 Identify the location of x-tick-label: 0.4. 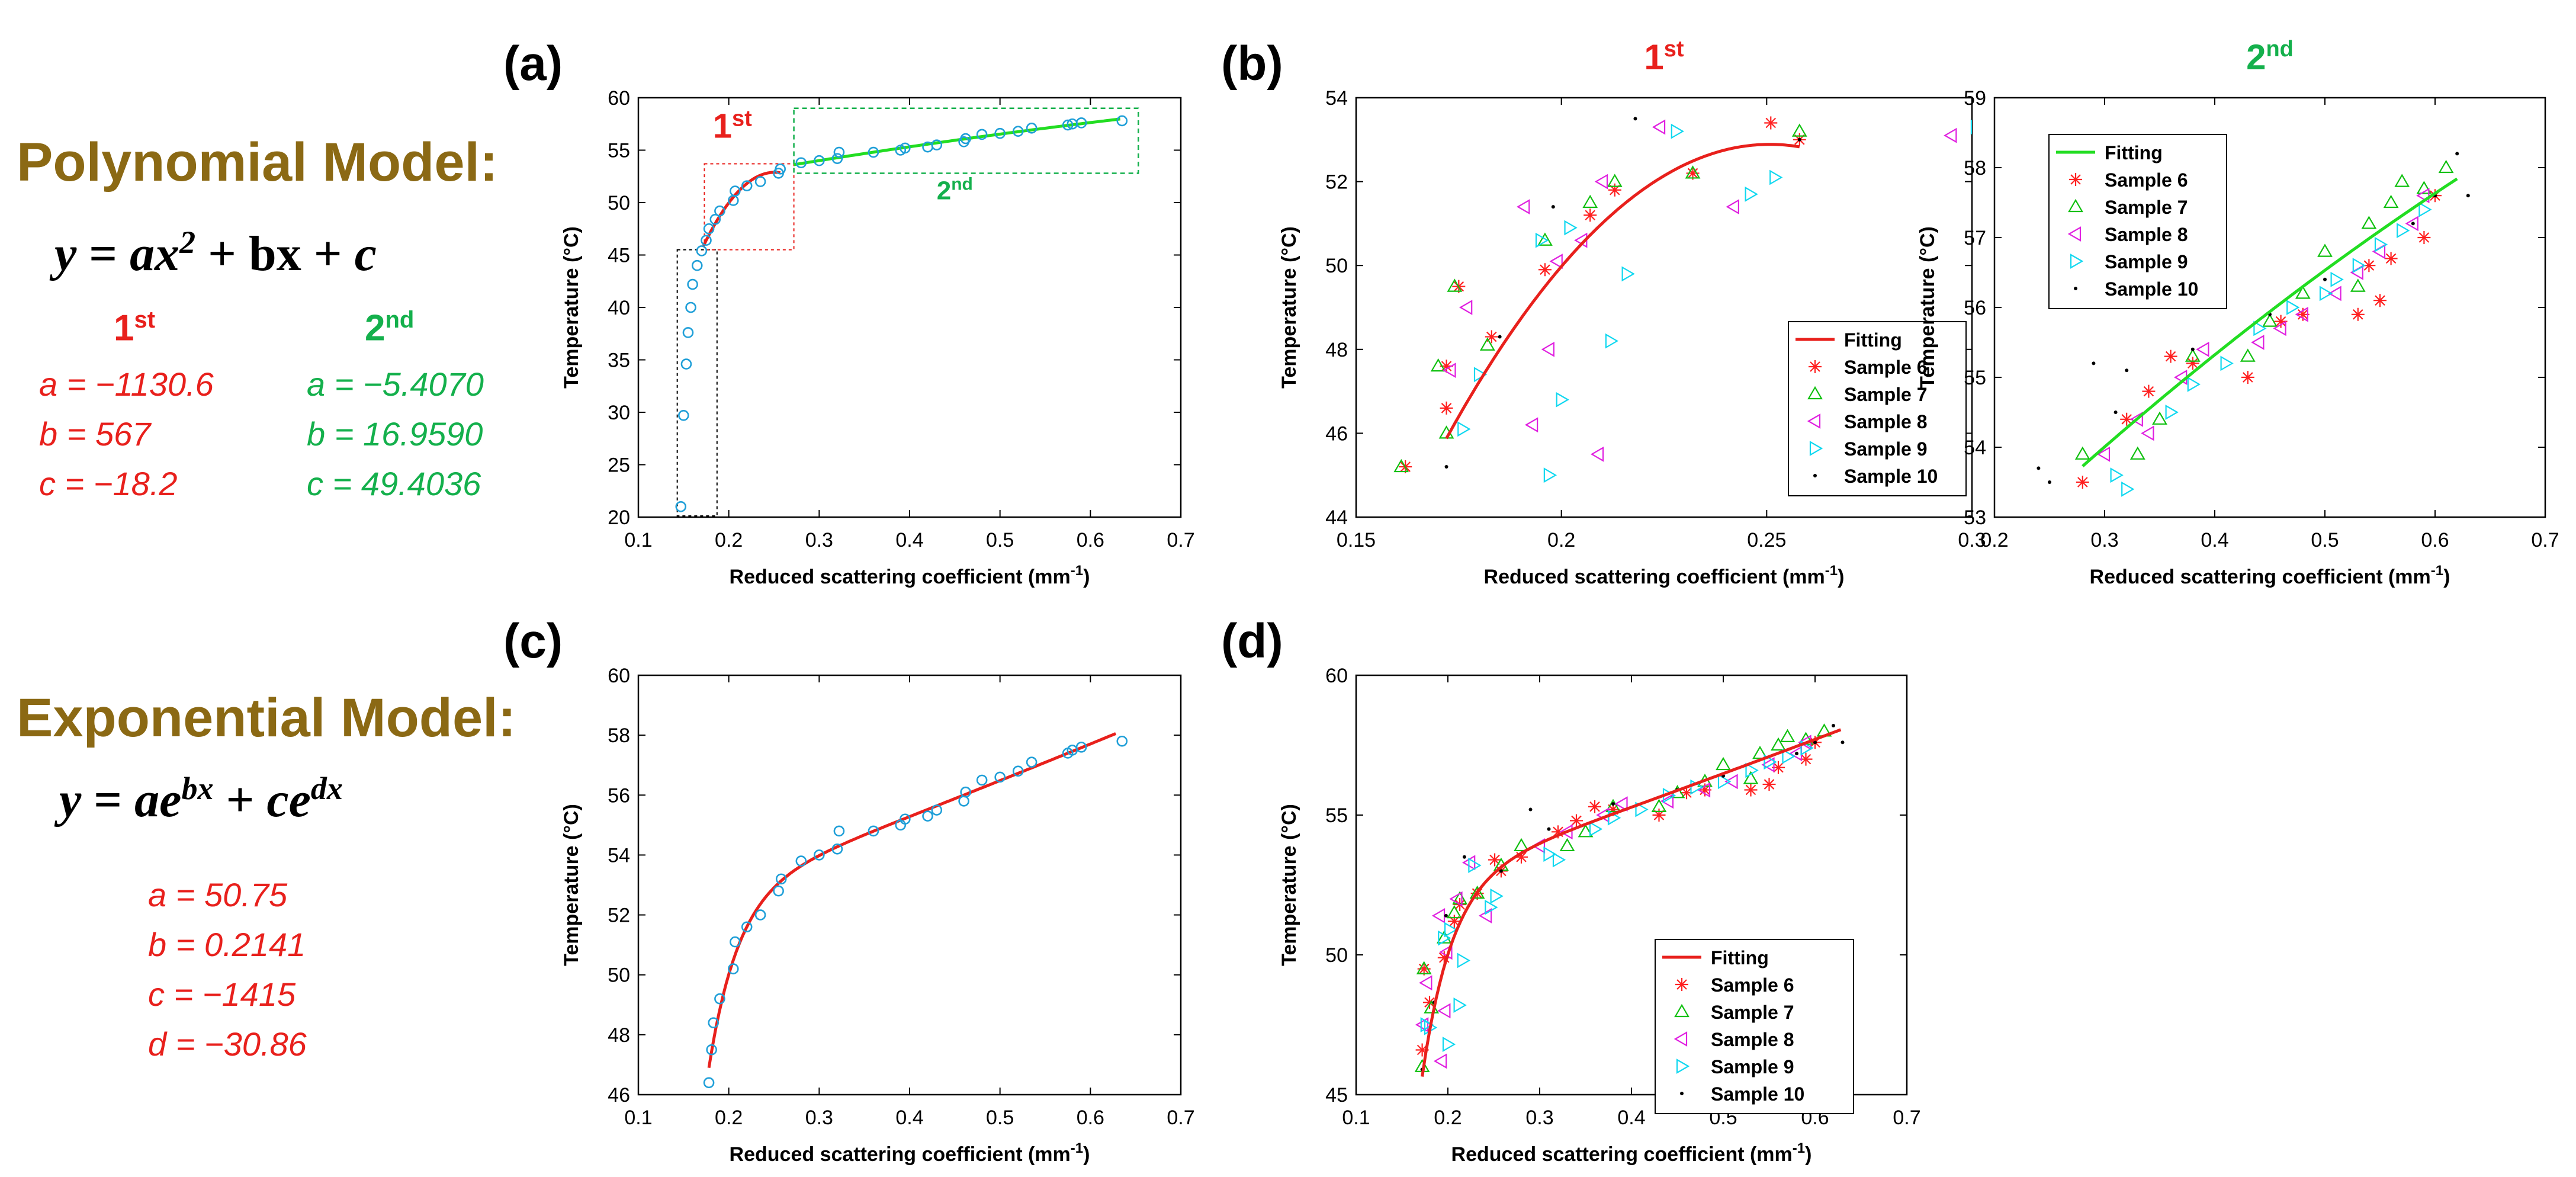
(1631, 1118).